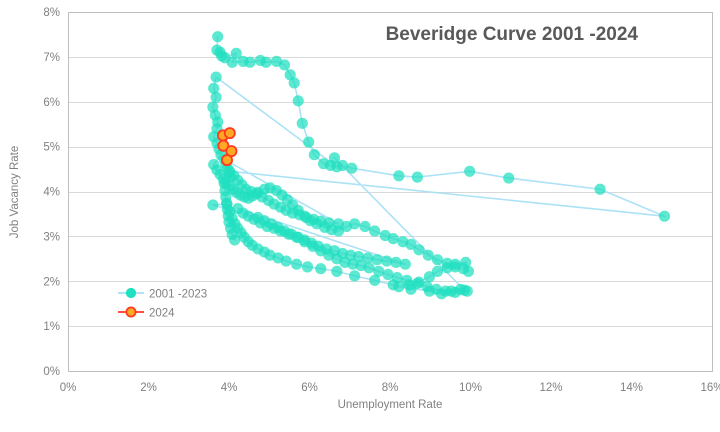 Image resolution: width=720 pixels, height=432 pixels. I want to click on x-tick-label: 10%, so click(470, 388).